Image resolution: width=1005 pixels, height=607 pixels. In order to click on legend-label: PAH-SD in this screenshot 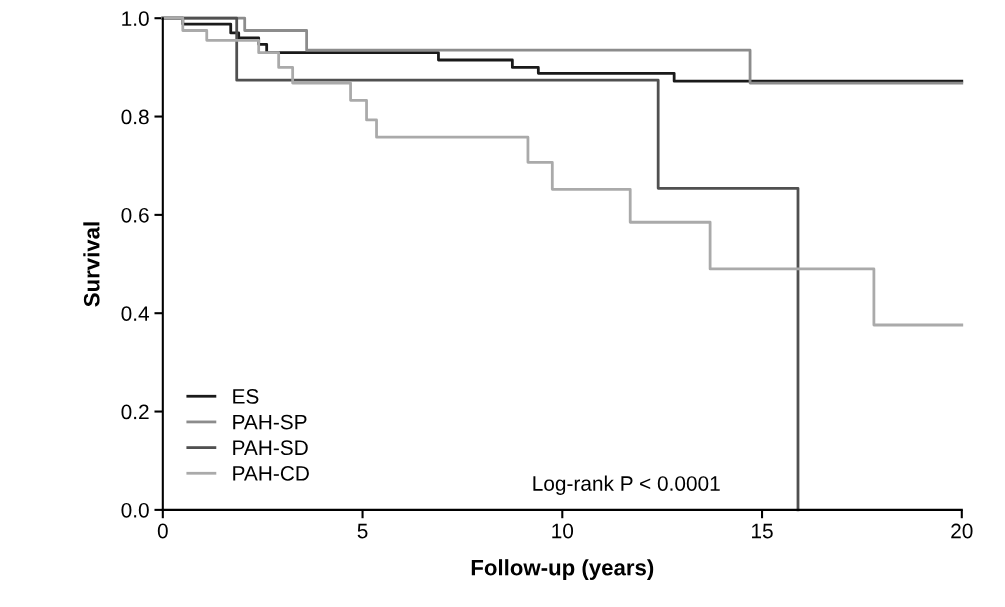, I will do `click(270, 448)`.